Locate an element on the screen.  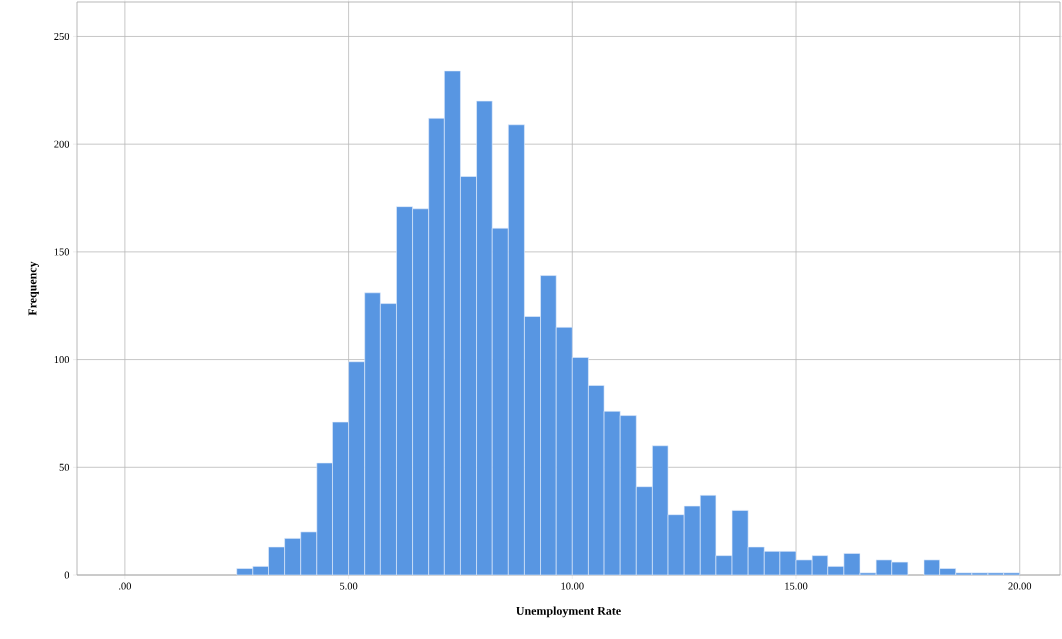
x-tick-label: .00 is located at coordinates (125, 586).